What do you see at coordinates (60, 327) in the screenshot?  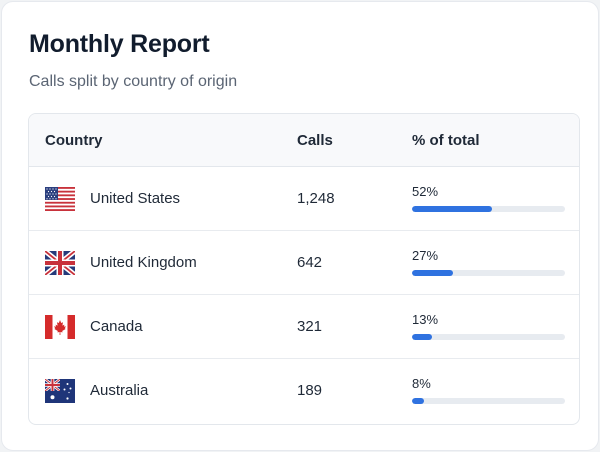 I see `canada-flag-icon` at bounding box center [60, 327].